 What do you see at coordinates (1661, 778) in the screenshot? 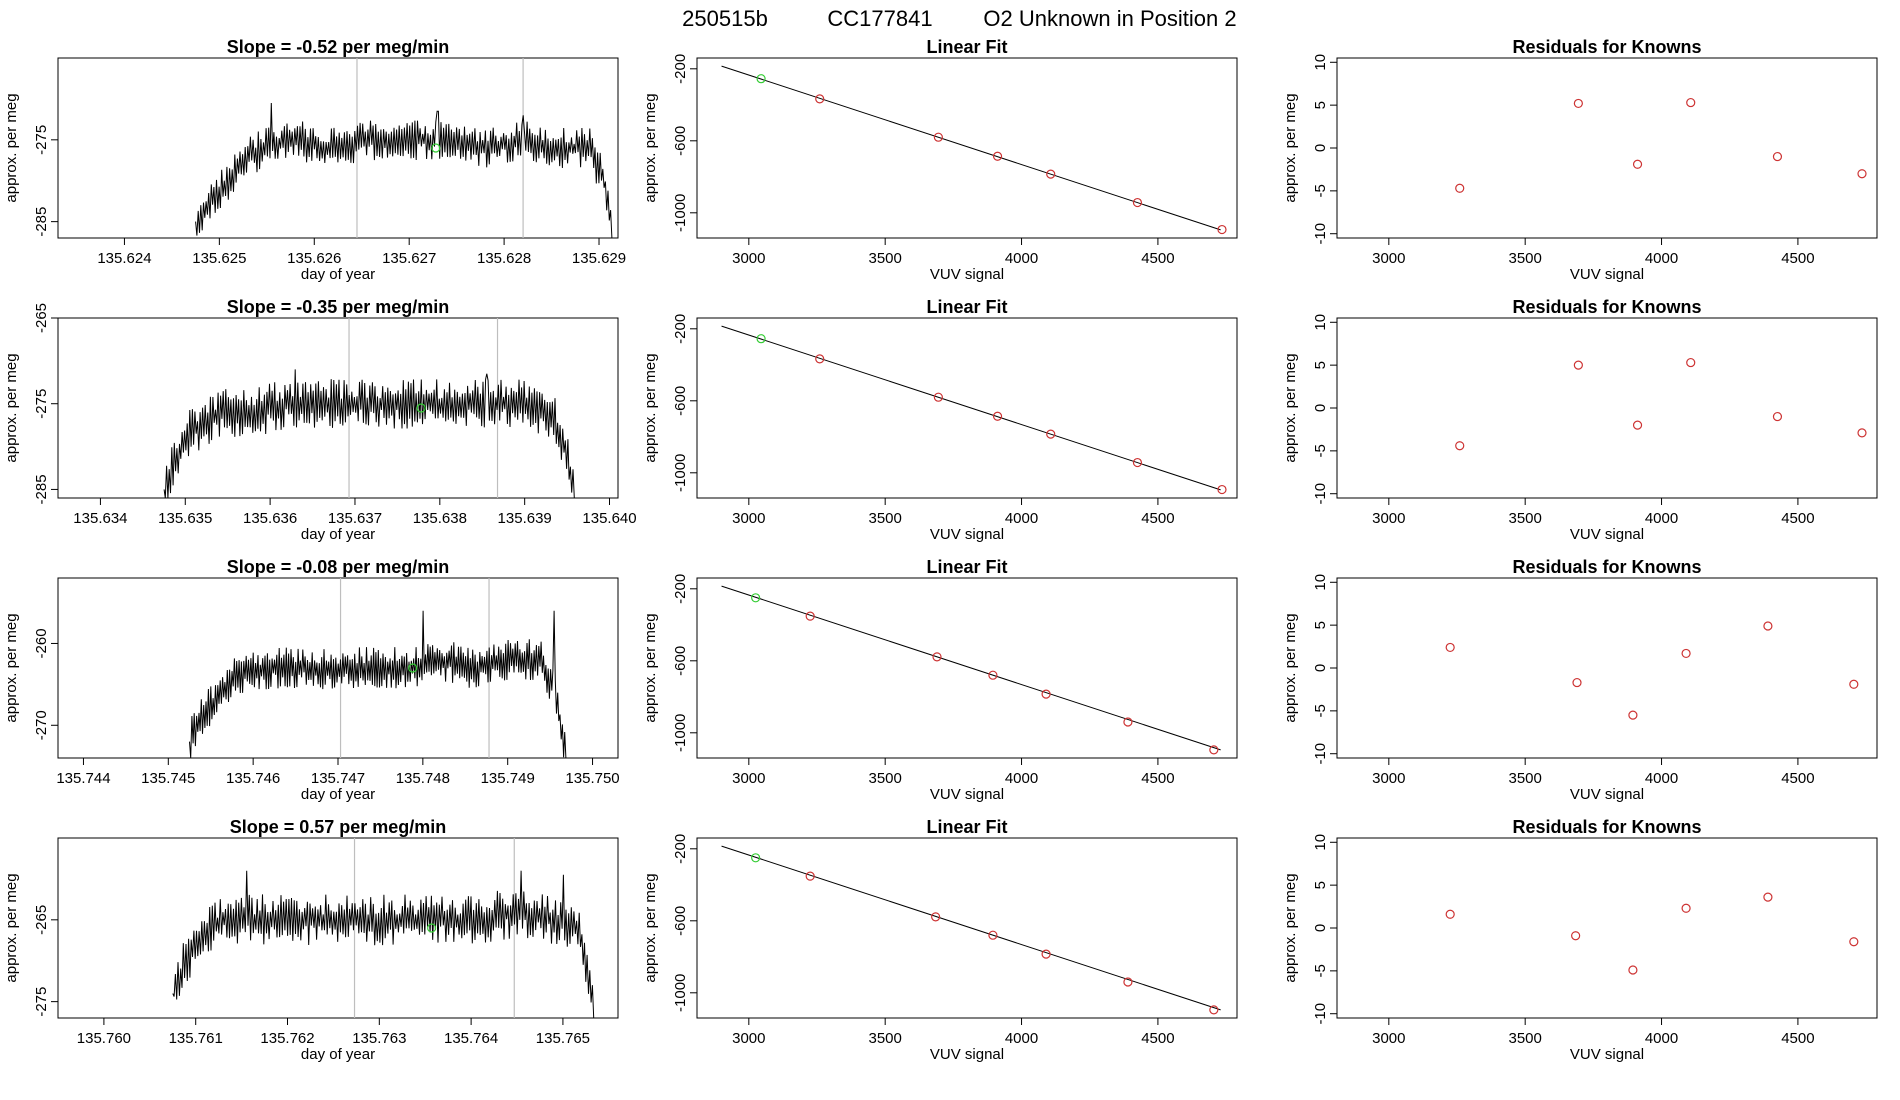
I see `x-tick-label: 4000` at bounding box center [1661, 778].